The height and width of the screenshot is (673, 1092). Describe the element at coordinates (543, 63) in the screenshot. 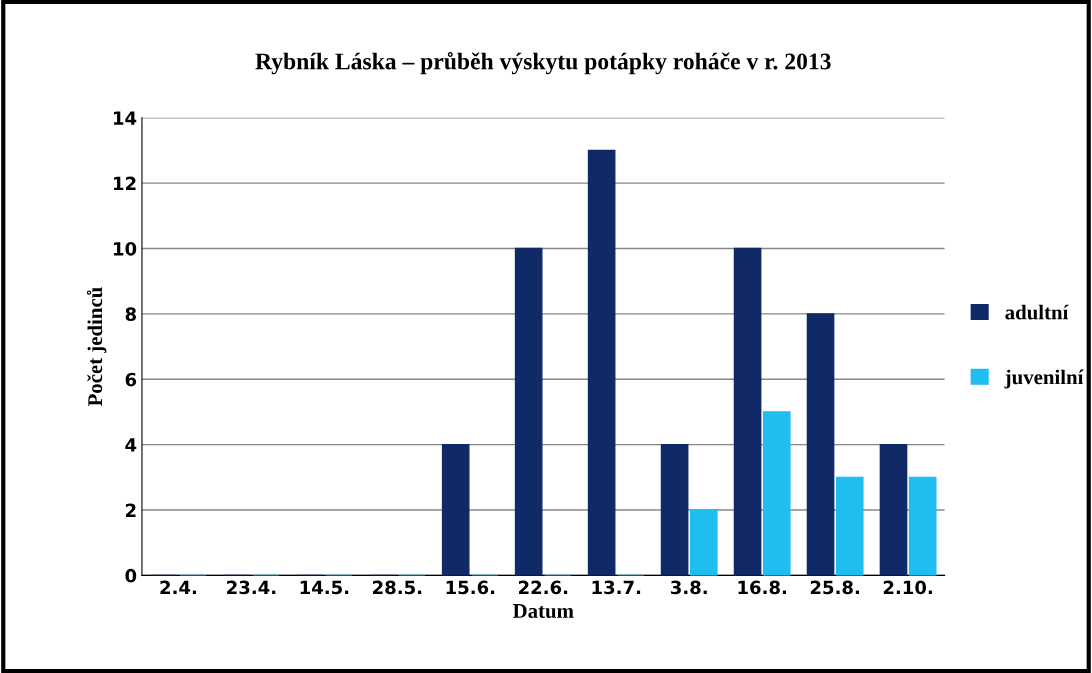

I see `chart-title: Rybník Láska – průběh výskytu potápky roháče v r. 2013` at that location.